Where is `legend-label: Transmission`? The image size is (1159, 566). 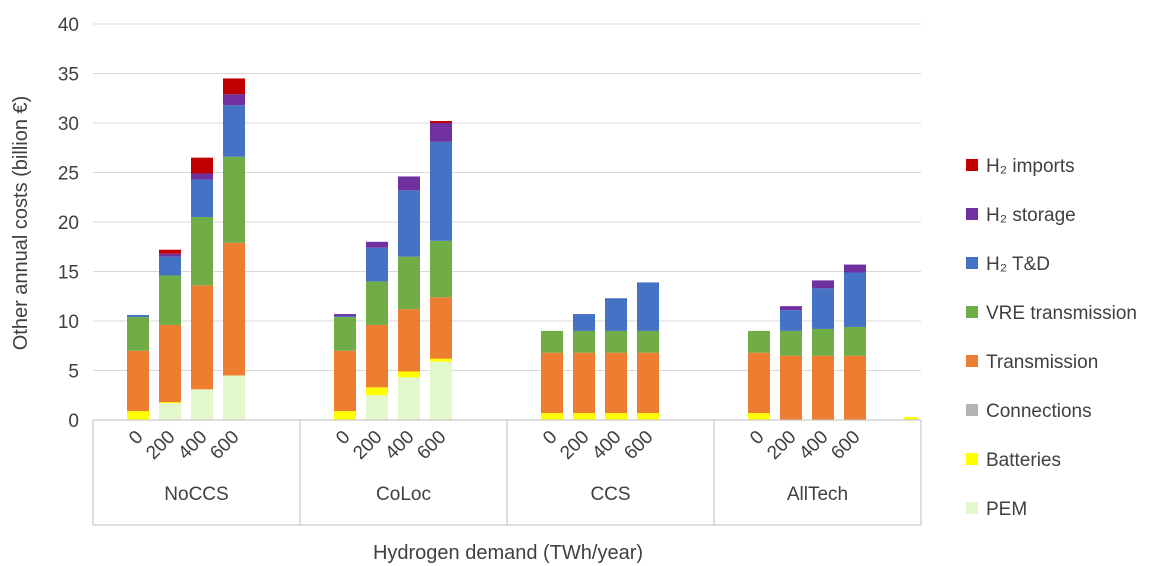
legend-label: Transmission is located at coordinates (1042, 362).